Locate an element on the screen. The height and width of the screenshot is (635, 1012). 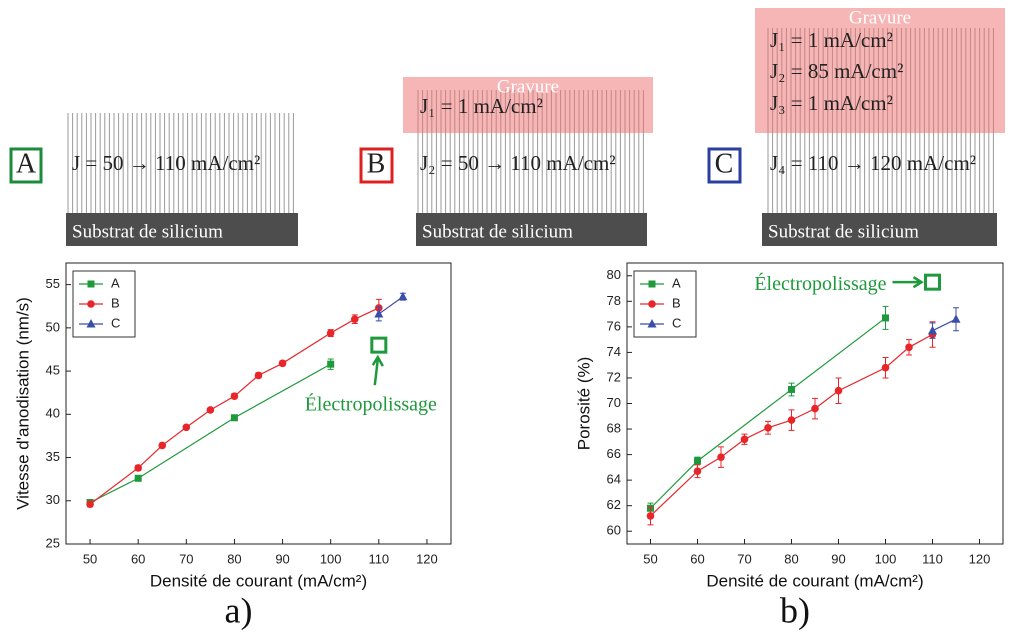
y-tick-label: 40 is located at coordinates (53, 413).